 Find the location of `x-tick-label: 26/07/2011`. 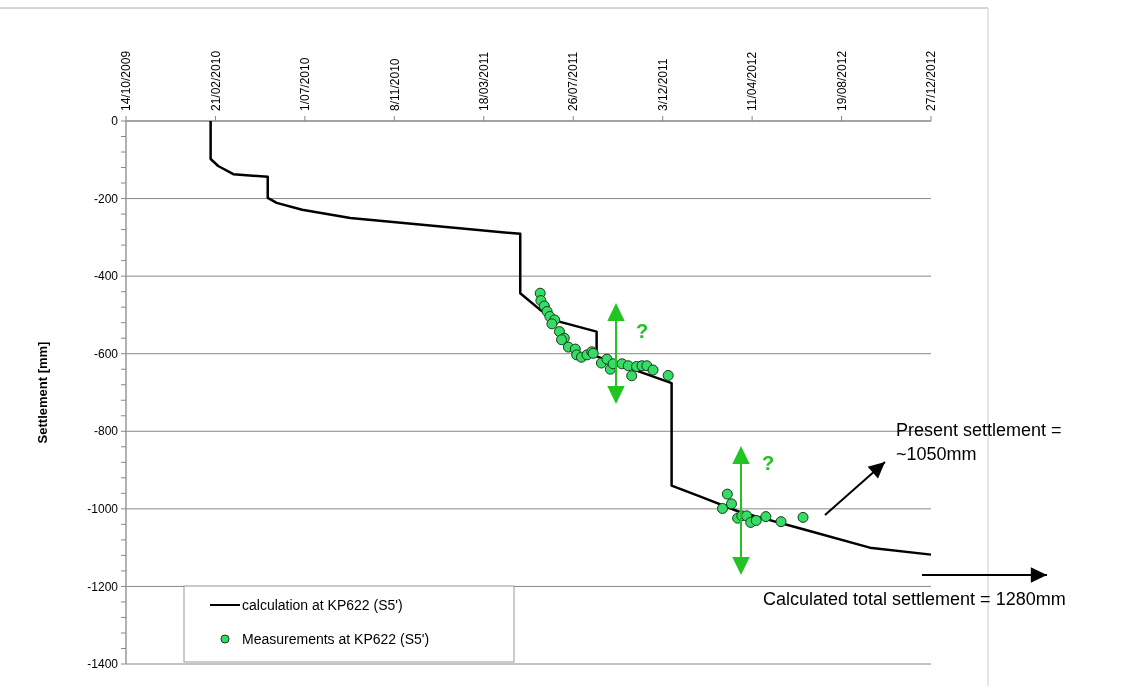

x-tick-label: 26/07/2011 is located at coordinates (573, 81).